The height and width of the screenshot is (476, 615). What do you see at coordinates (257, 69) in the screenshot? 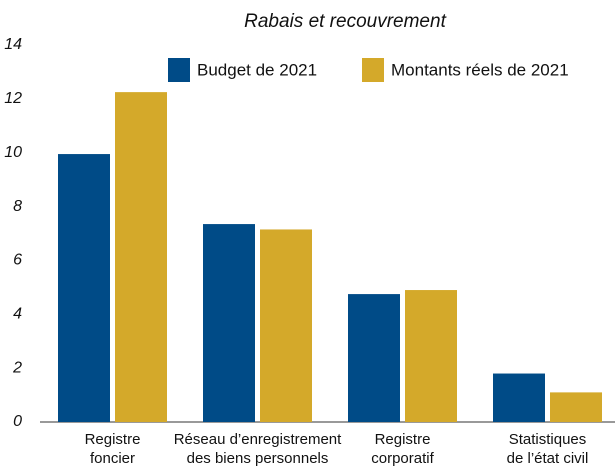
I see `legend-label: Budget de 2021` at bounding box center [257, 69].